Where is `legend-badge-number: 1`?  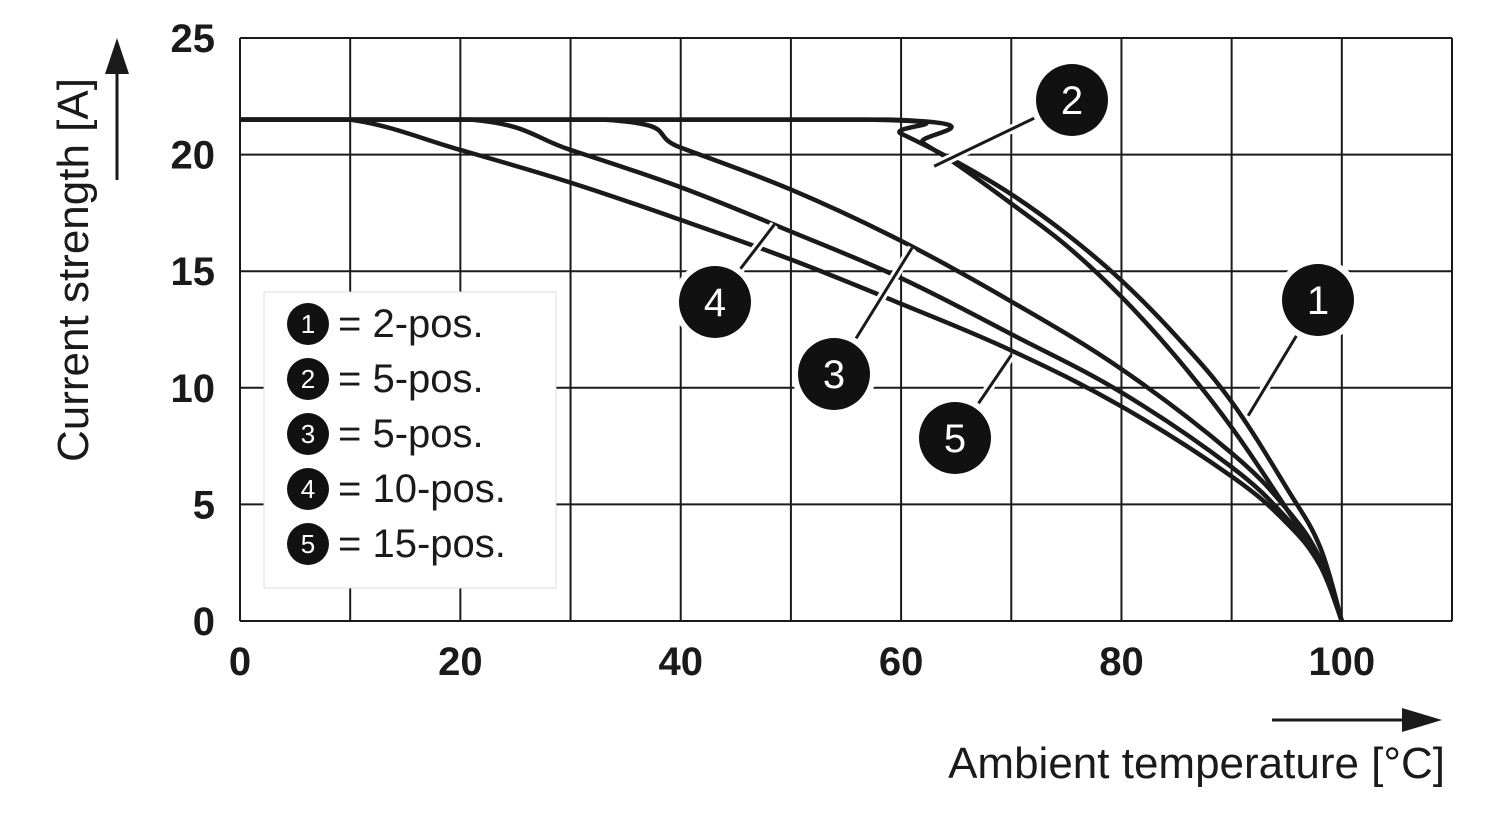
legend-badge-number: 1 is located at coordinates (308, 324).